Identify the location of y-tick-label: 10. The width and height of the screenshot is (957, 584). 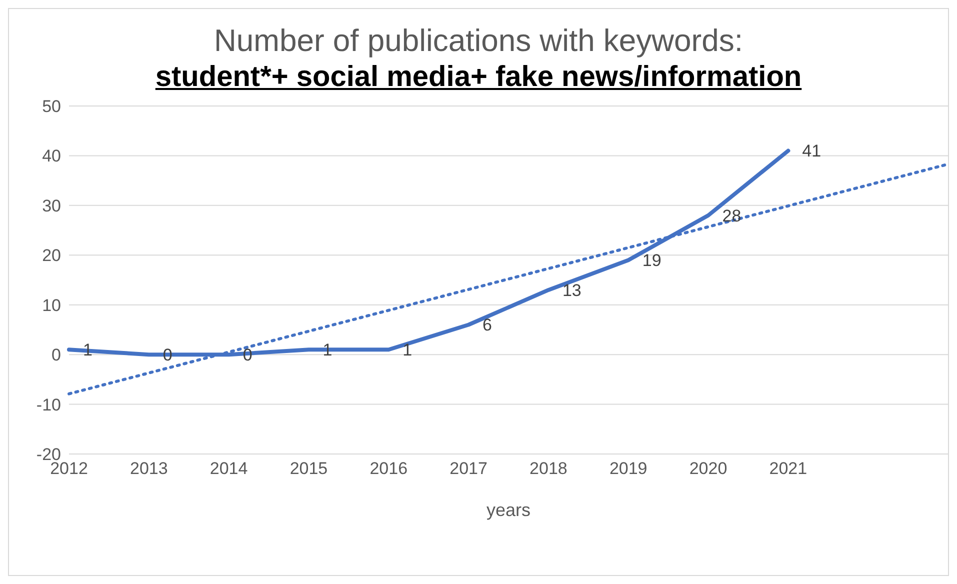
(51, 305).